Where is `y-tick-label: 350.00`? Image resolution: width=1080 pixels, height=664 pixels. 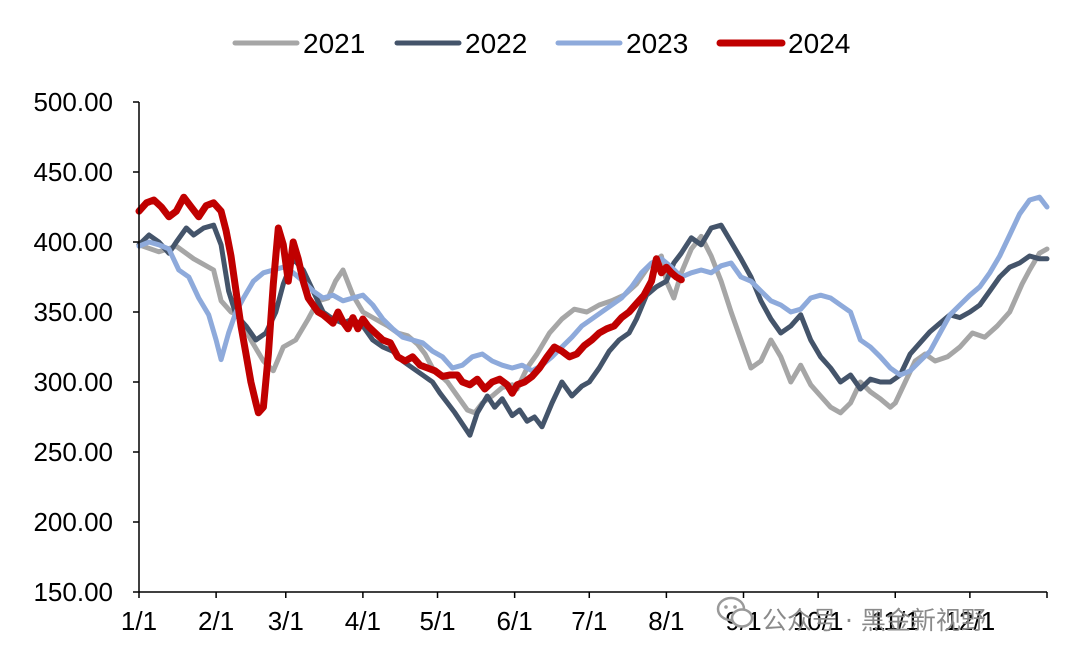 y-tick-label: 350.00 is located at coordinates (73, 312).